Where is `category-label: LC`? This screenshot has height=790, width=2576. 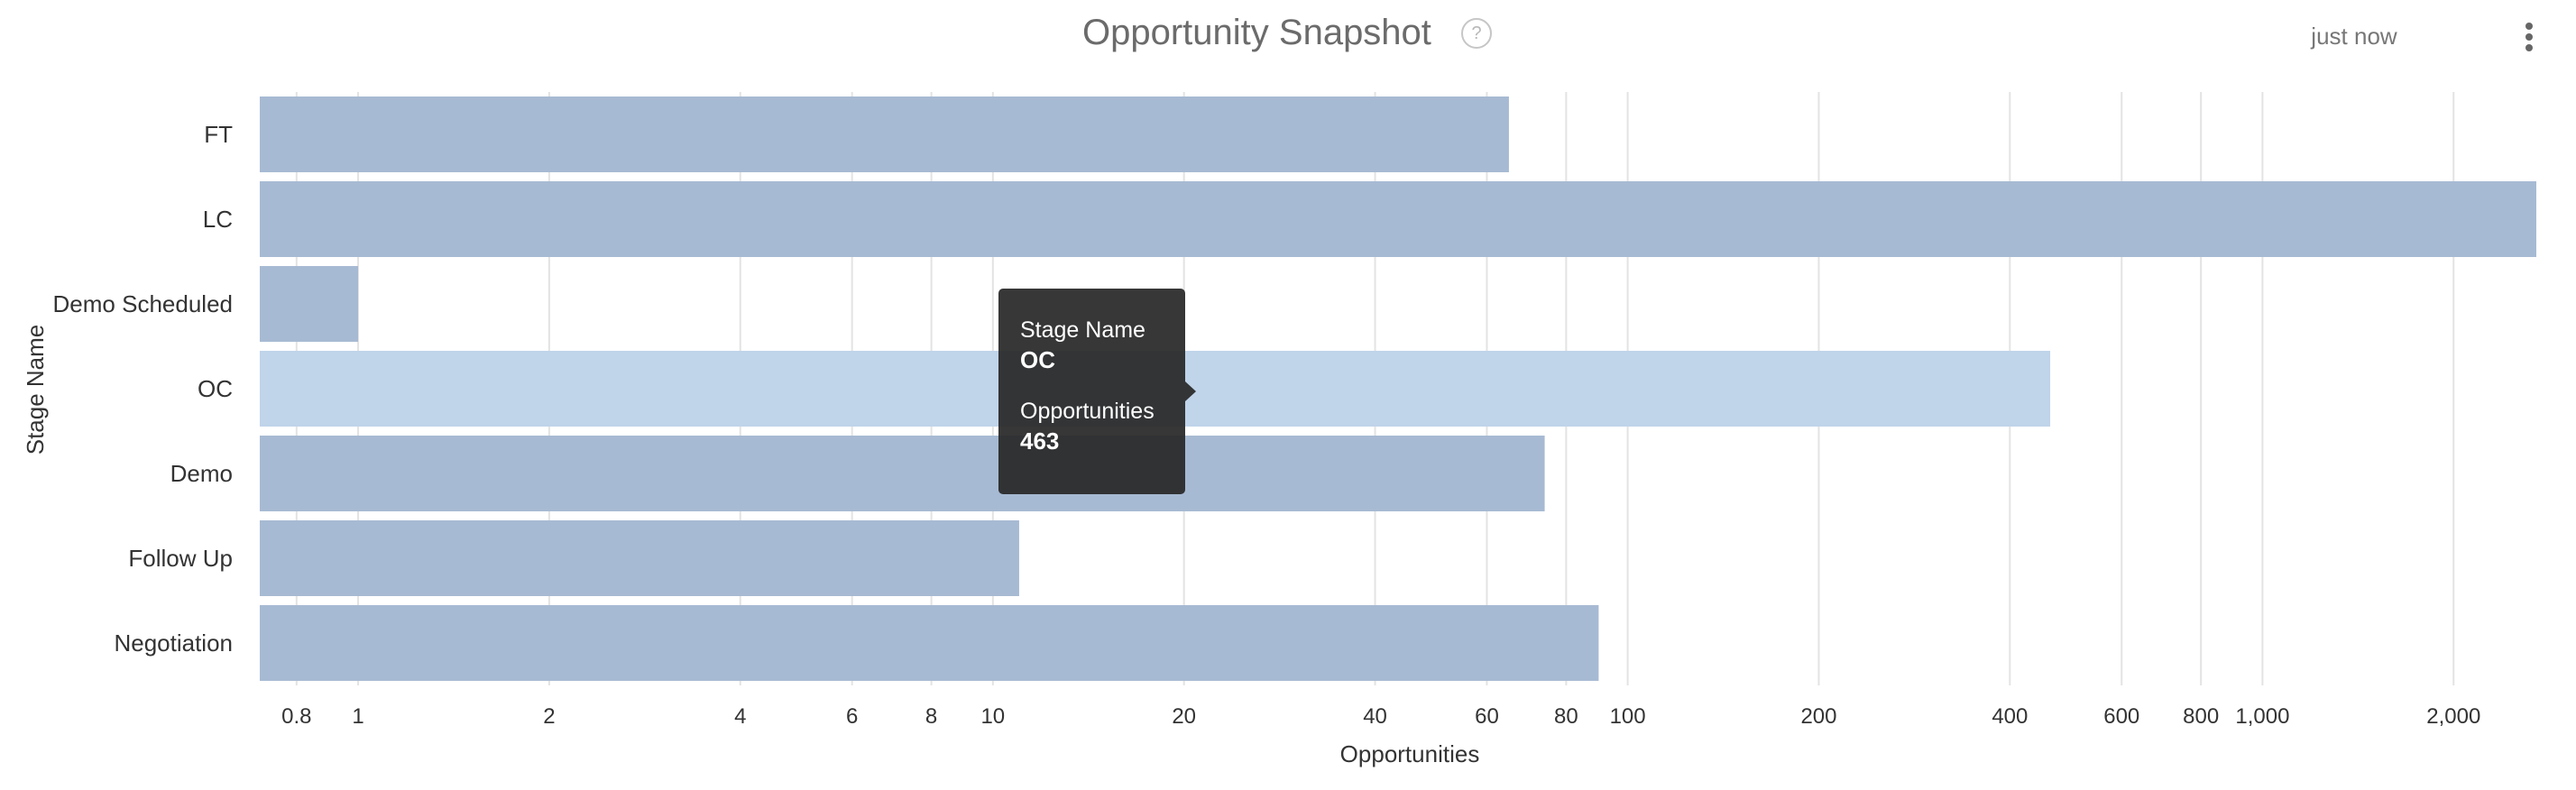
category-label: LC is located at coordinates (218, 219).